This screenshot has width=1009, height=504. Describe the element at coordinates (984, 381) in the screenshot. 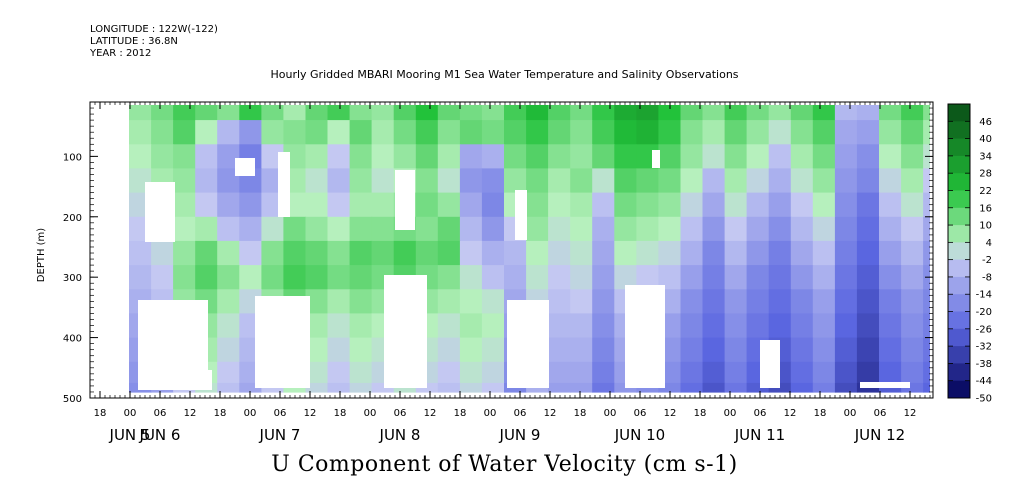

I see `colorbar-label: -44` at that location.